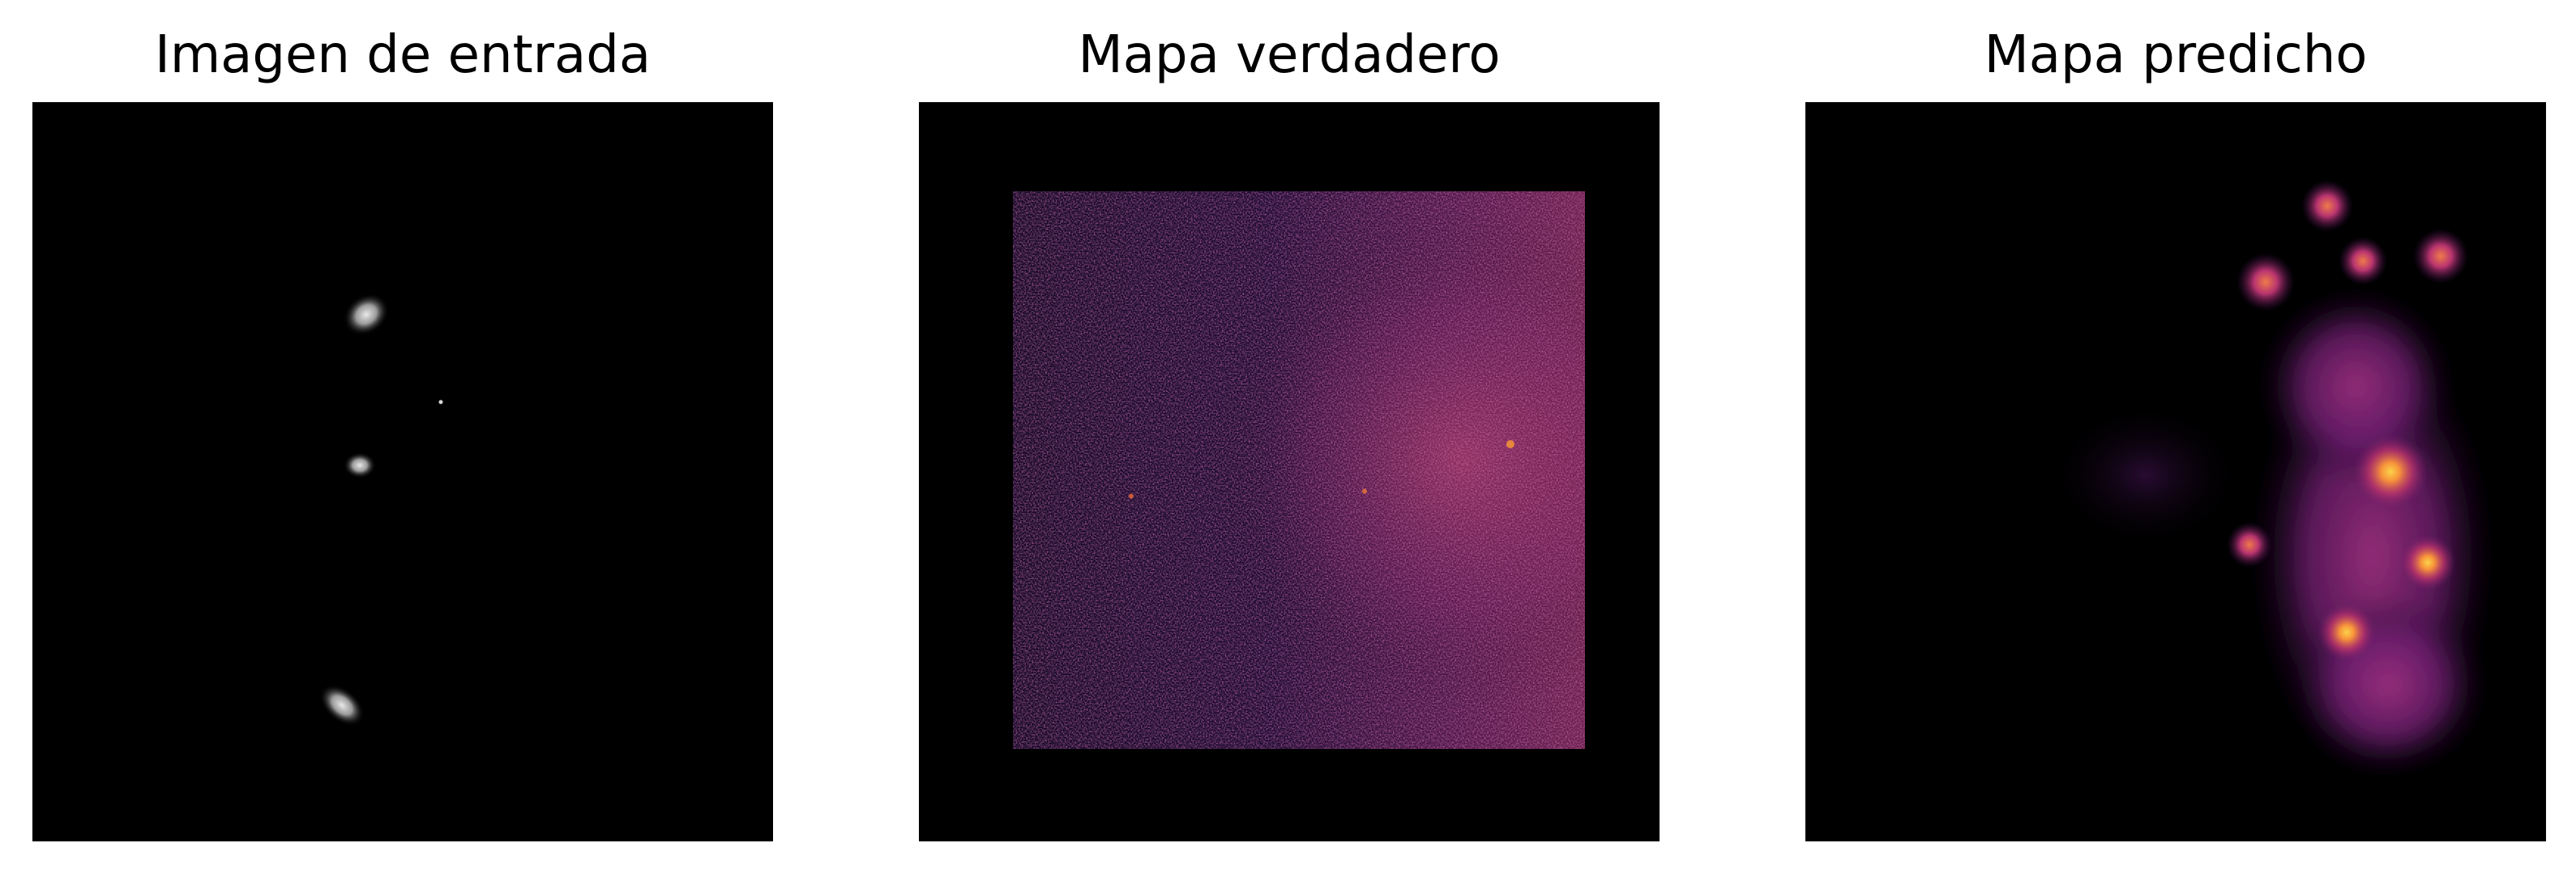 The width and height of the screenshot is (2576, 873). I want to click on predicted-blob-left, so click(2249, 544).